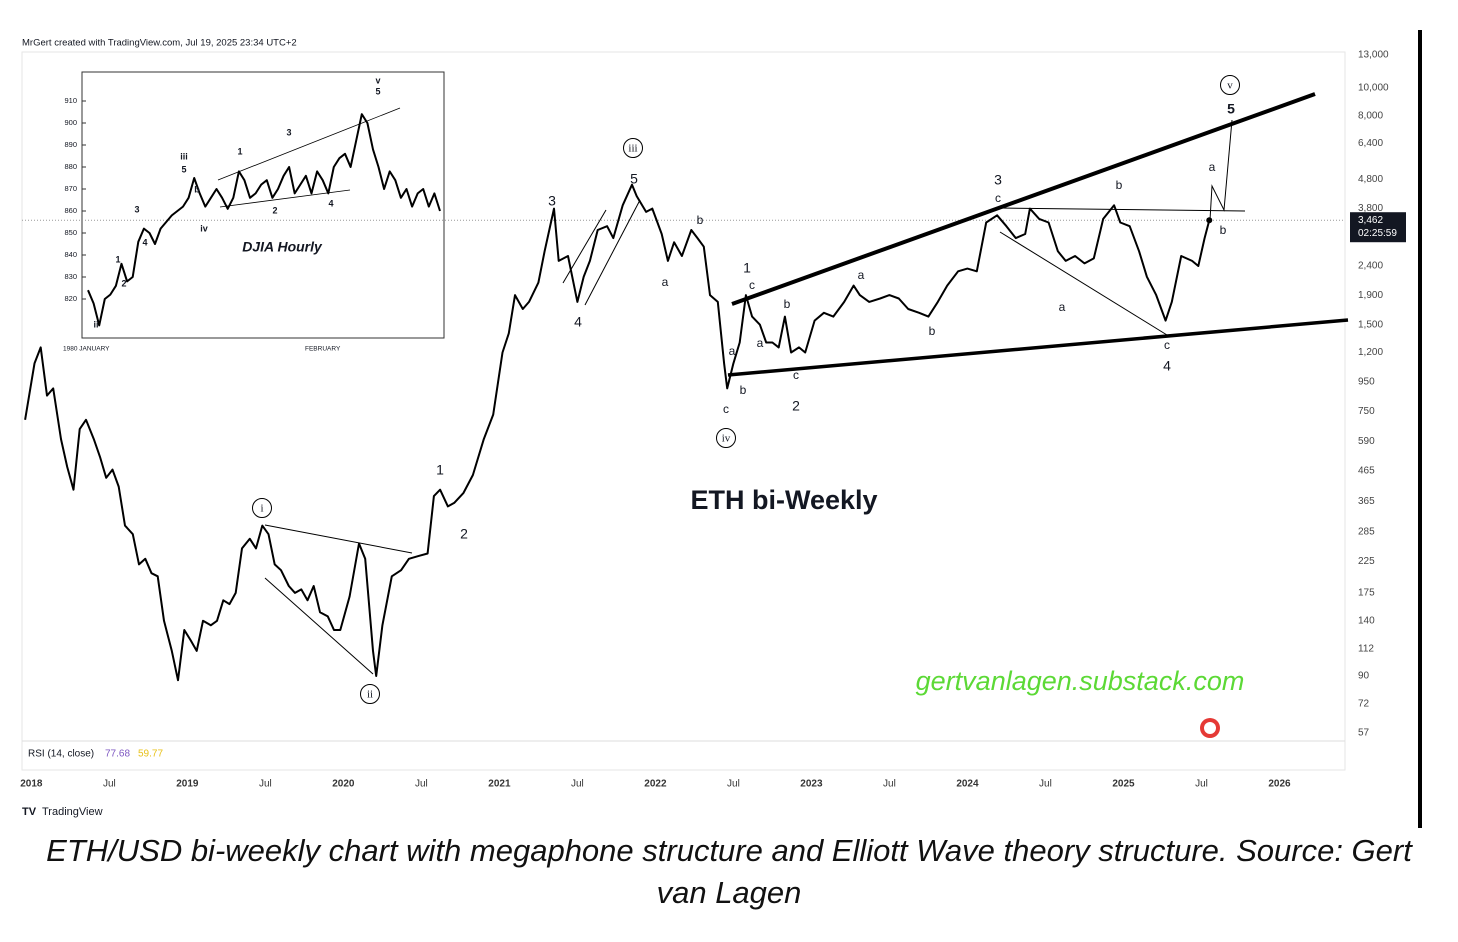 This screenshot has width=1458, height=942. I want to click on y-tick-label: 10,000, so click(1373, 87).